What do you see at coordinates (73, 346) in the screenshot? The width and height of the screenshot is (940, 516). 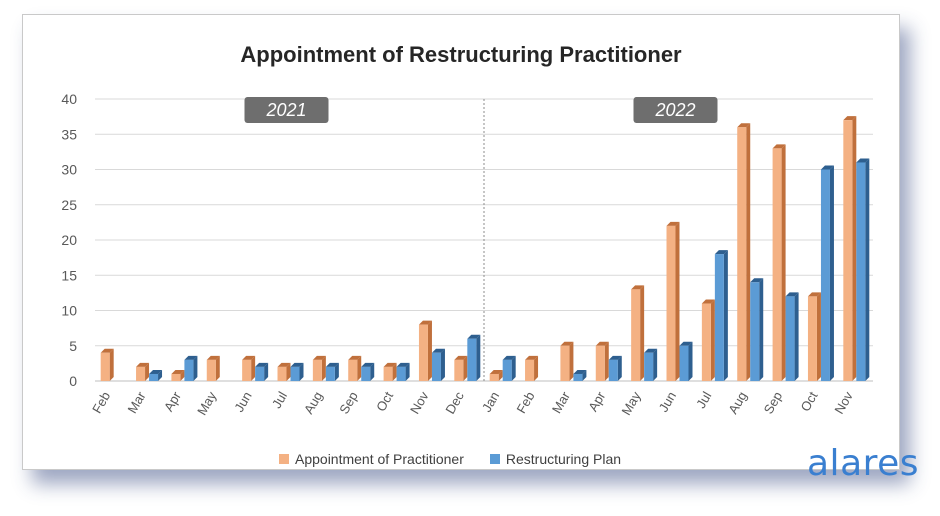 I see `y-tick-label: 5` at bounding box center [73, 346].